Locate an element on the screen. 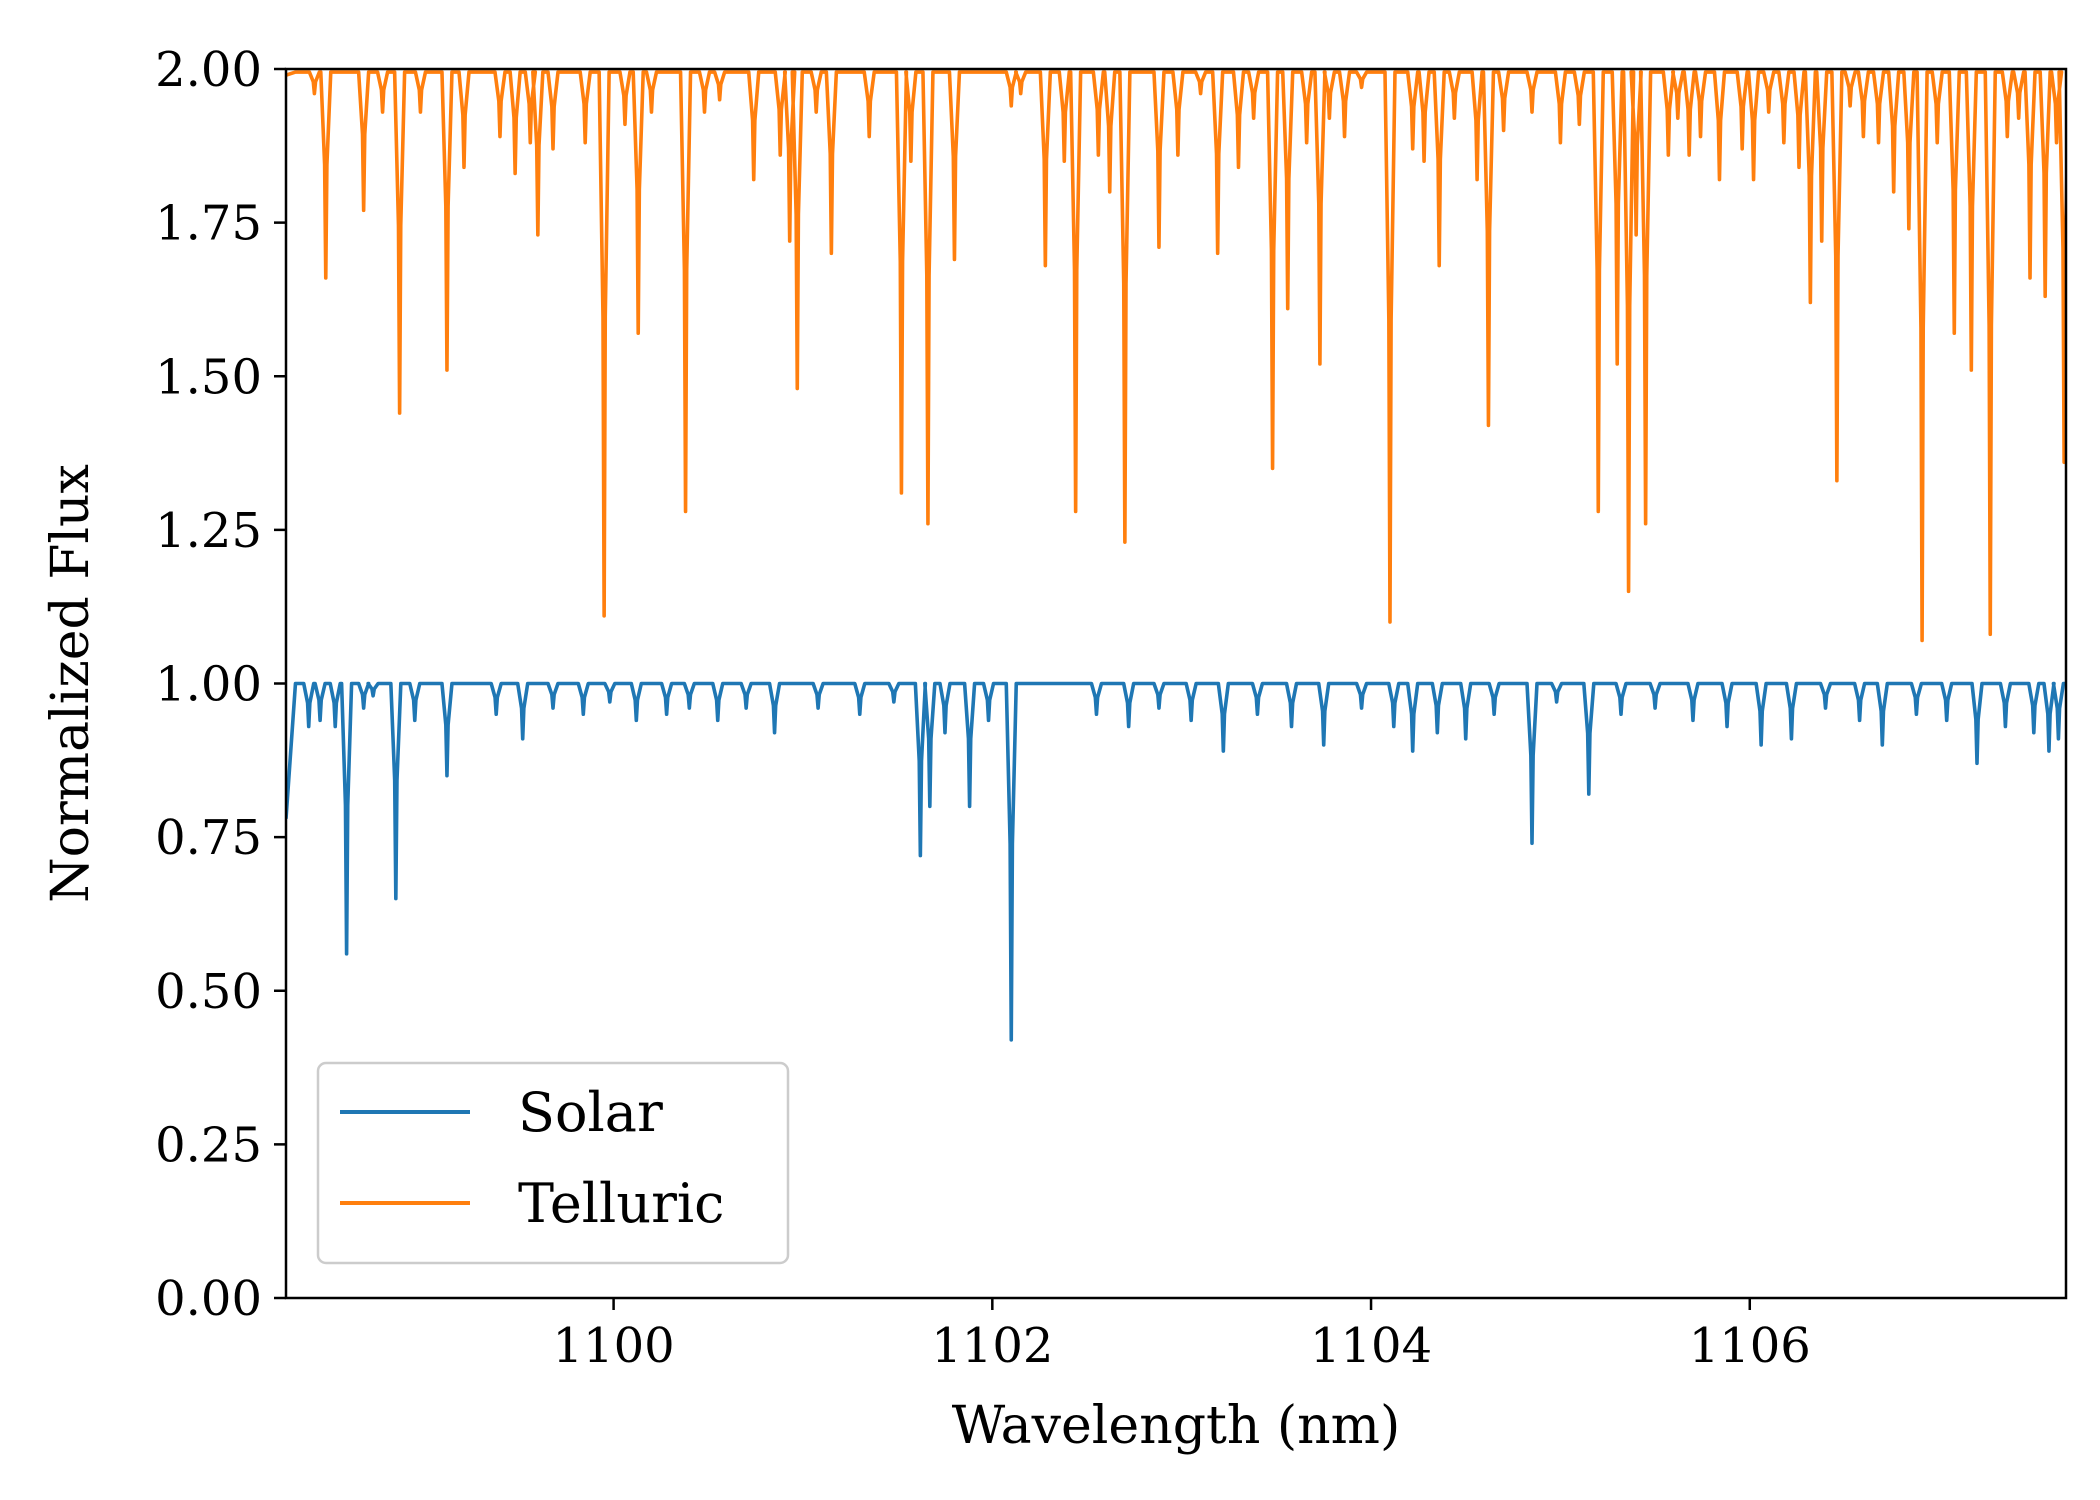 This screenshot has width=2100, height=1500. x-axis-label: Wavelength (nm) is located at coordinates (1176, 1426).